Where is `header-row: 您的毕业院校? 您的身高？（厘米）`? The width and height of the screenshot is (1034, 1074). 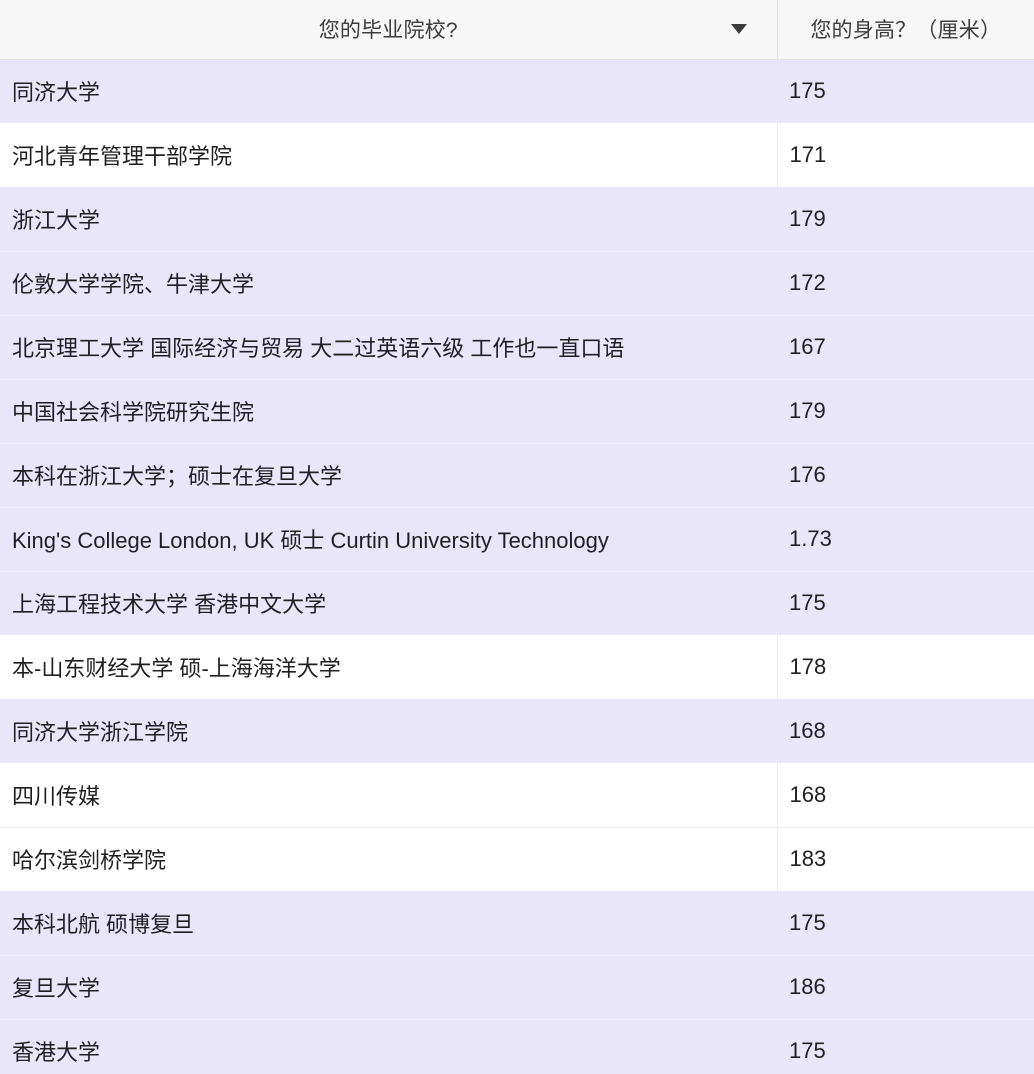
header-row: 您的毕业院校? 您的身高？（厘米） is located at coordinates (517, 30).